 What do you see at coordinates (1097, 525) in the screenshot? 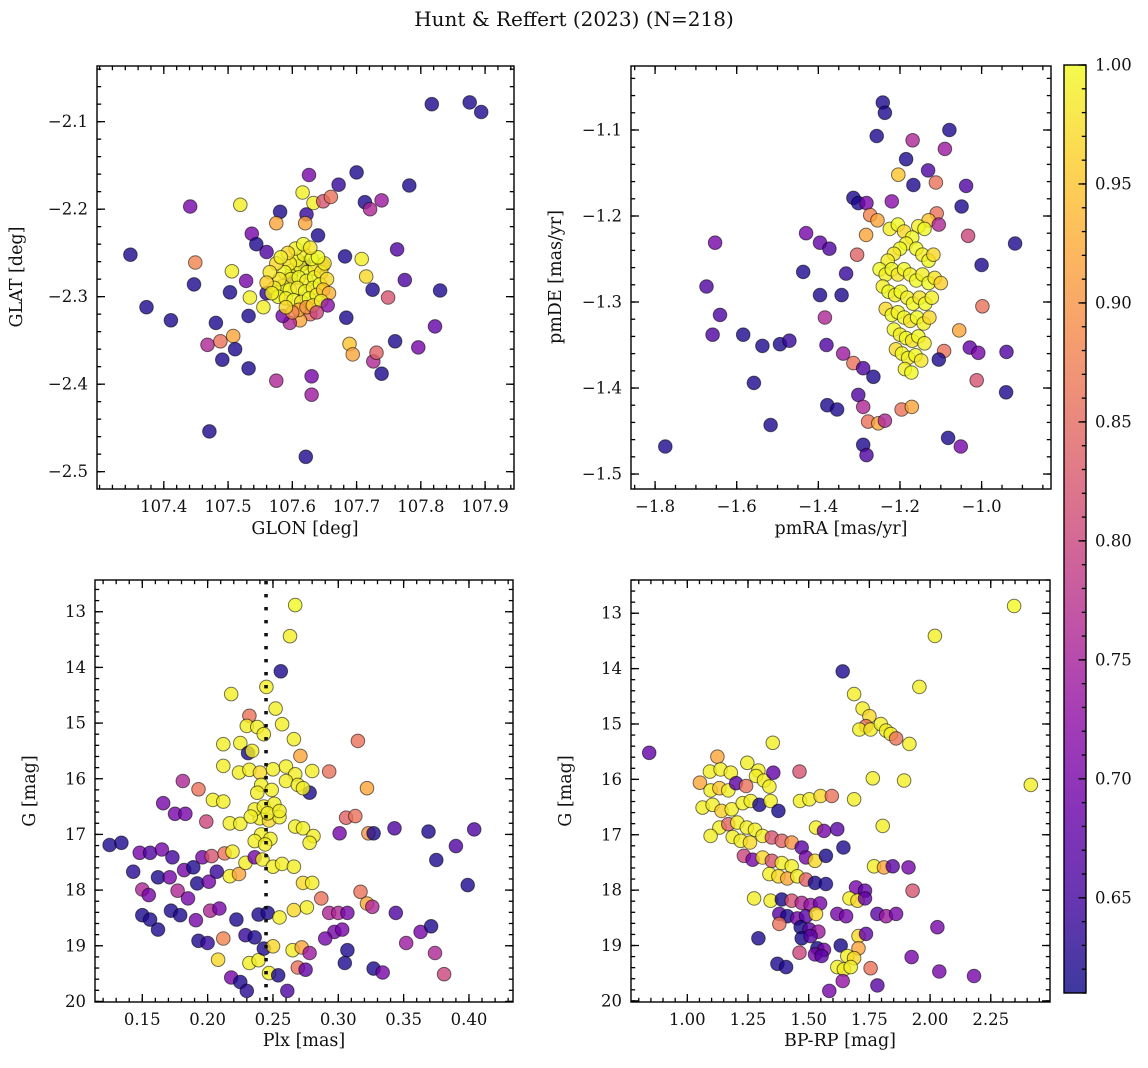
I see `colorbar: 1.00 0.95 0.90 0.85 0.80 0.75 0.70 0.65` at bounding box center [1097, 525].